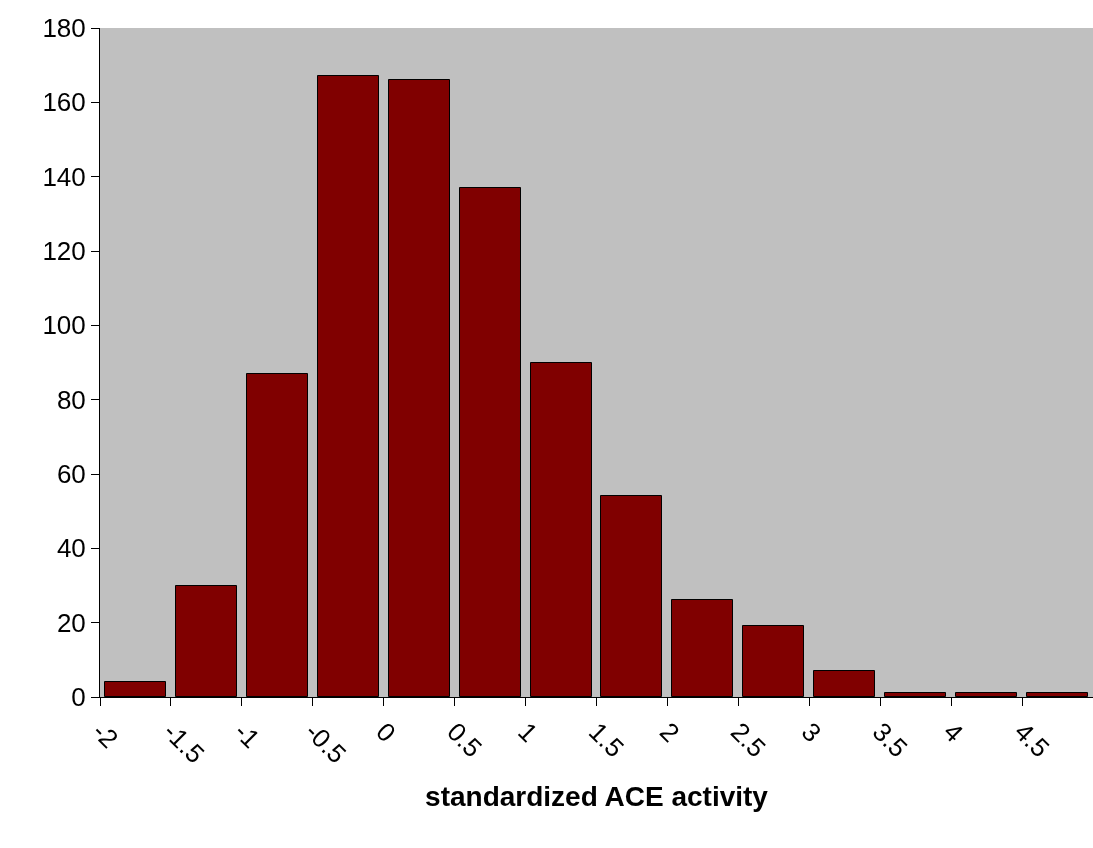 The image size is (1093, 848). Describe the element at coordinates (71, 622) in the screenshot. I see `y-tick-label: 20` at that location.